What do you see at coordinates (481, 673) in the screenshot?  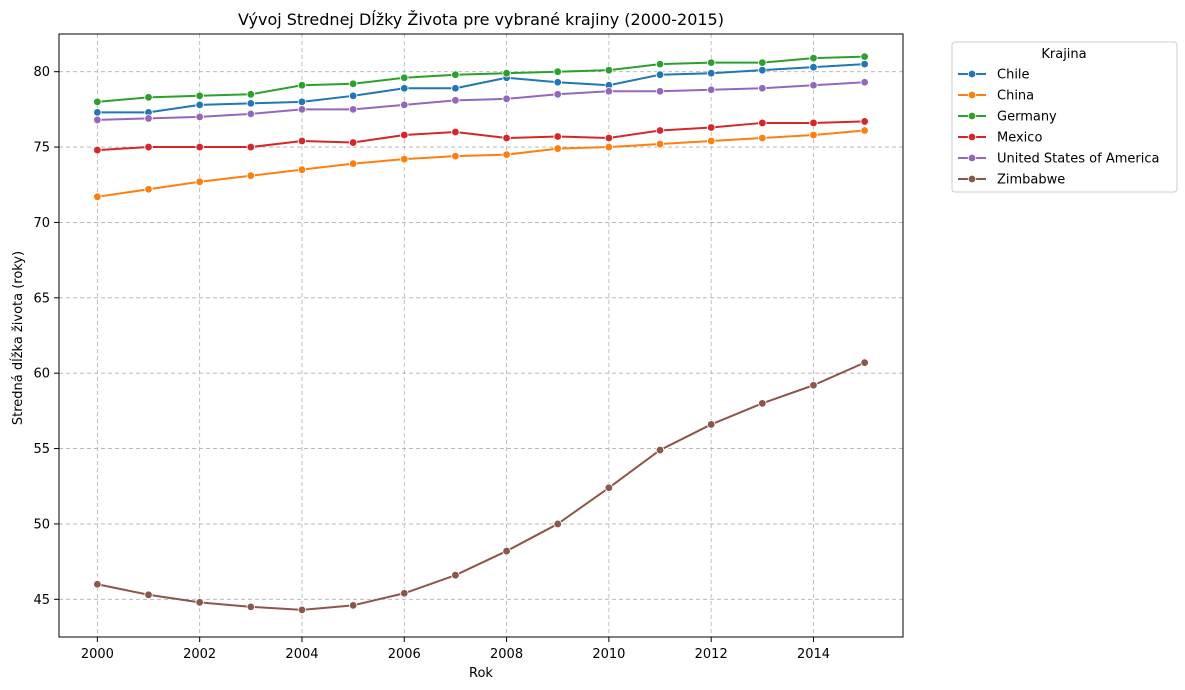 I see `x-axis-label: Rok` at bounding box center [481, 673].